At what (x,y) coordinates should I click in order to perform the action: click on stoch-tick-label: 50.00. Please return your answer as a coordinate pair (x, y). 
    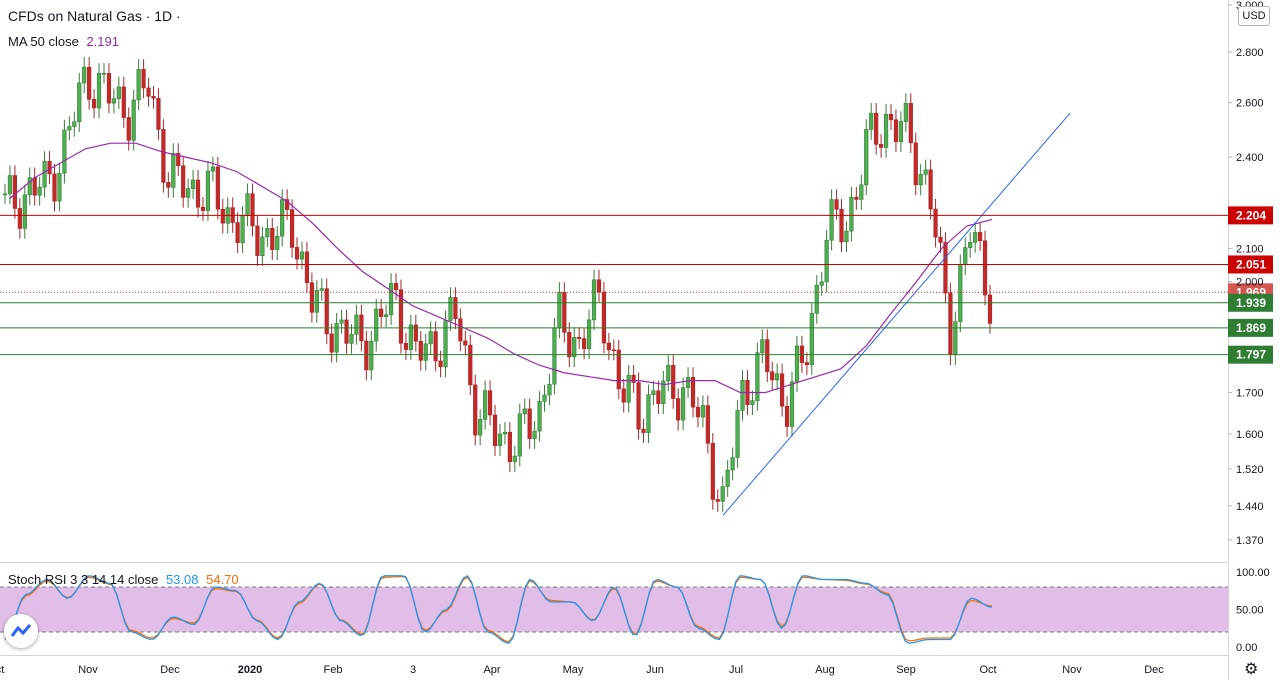
    Looking at the image, I should click on (1250, 611).